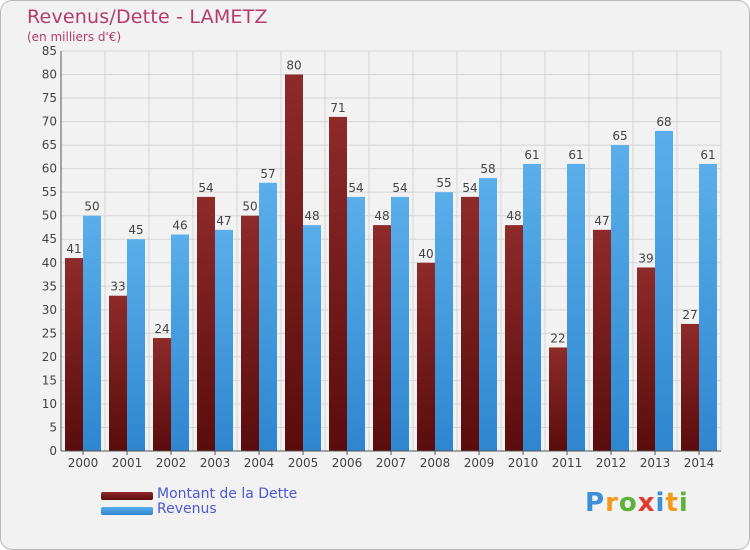  Describe the element at coordinates (53, 451) in the screenshot. I see `y-tick-label: 0` at that location.